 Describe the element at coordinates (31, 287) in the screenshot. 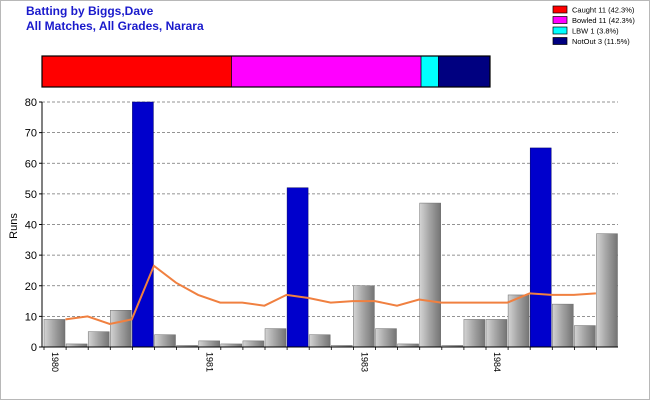

I see `y-tick-label: 20` at that location.